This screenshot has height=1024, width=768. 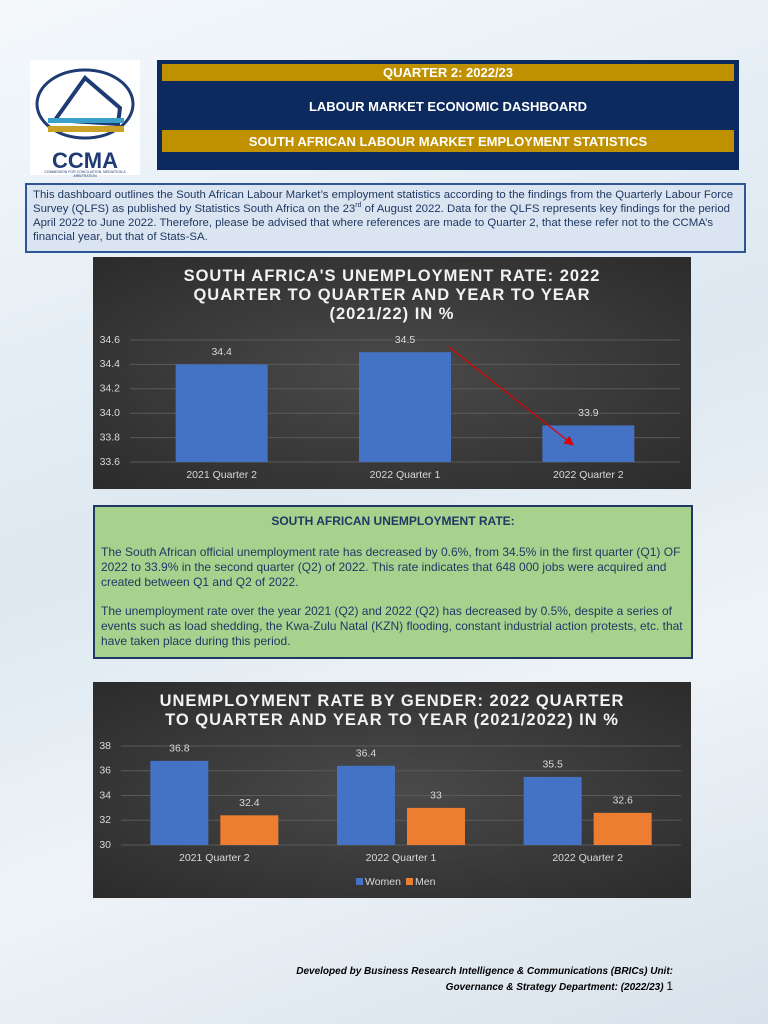 What do you see at coordinates (85, 160) in the screenshot?
I see `logo-name: CCMA` at bounding box center [85, 160].